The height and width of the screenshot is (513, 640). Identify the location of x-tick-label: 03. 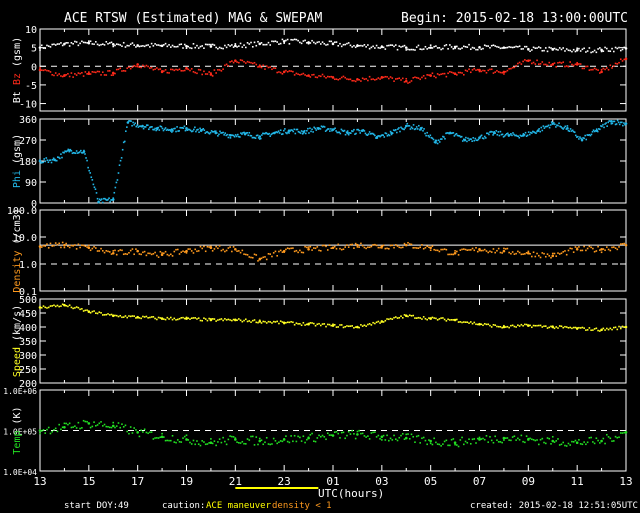
(381, 481).